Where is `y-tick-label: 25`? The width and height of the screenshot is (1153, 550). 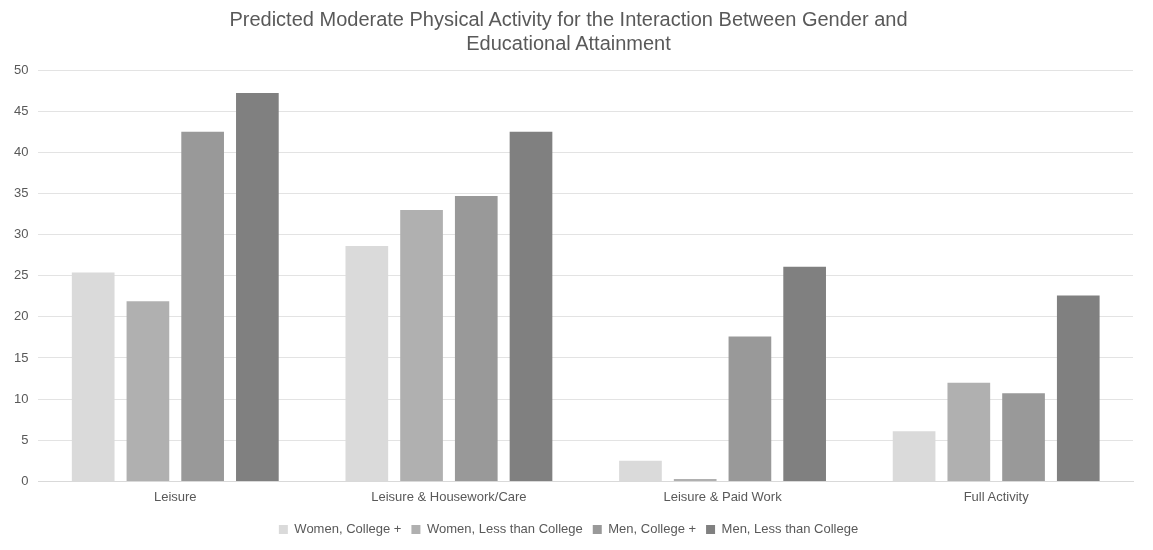 y-tick-label: 25 is located at coordinates (21, 275).